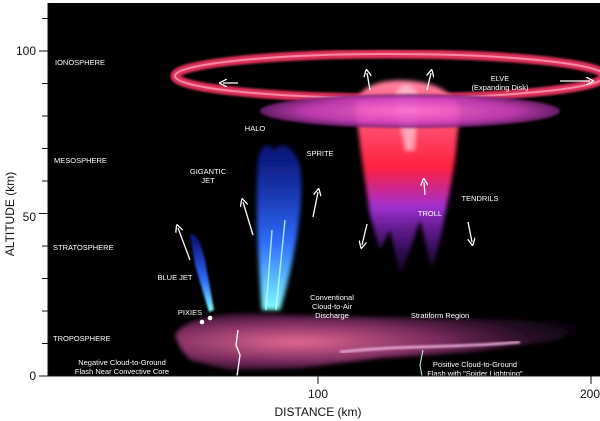 The image size is (600, 421). What do you see at coordinates (317, 412) in the screenshot?
I see `x-axis-label: DISTANCE (km)` at bounding box center [317, 412].